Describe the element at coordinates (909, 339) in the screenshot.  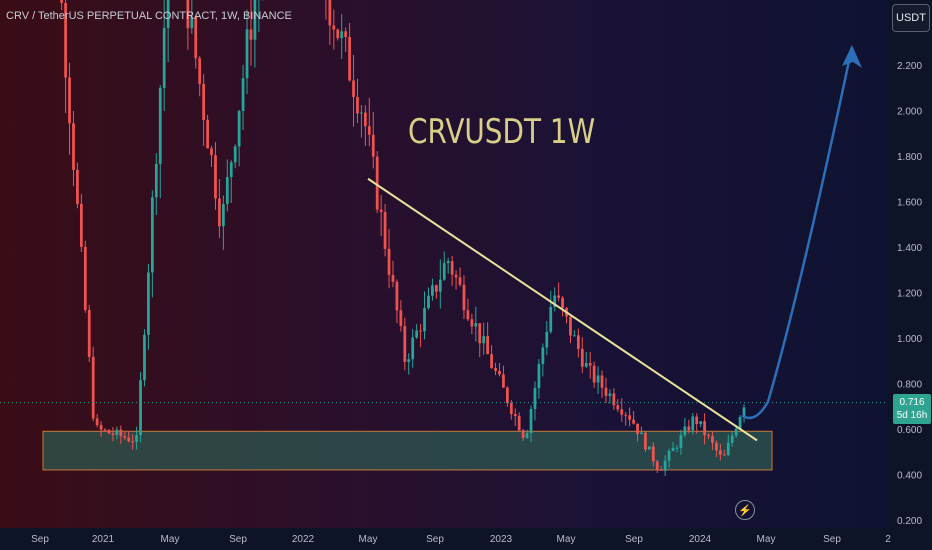
I see `y-tick-label: 1.000` at that location.